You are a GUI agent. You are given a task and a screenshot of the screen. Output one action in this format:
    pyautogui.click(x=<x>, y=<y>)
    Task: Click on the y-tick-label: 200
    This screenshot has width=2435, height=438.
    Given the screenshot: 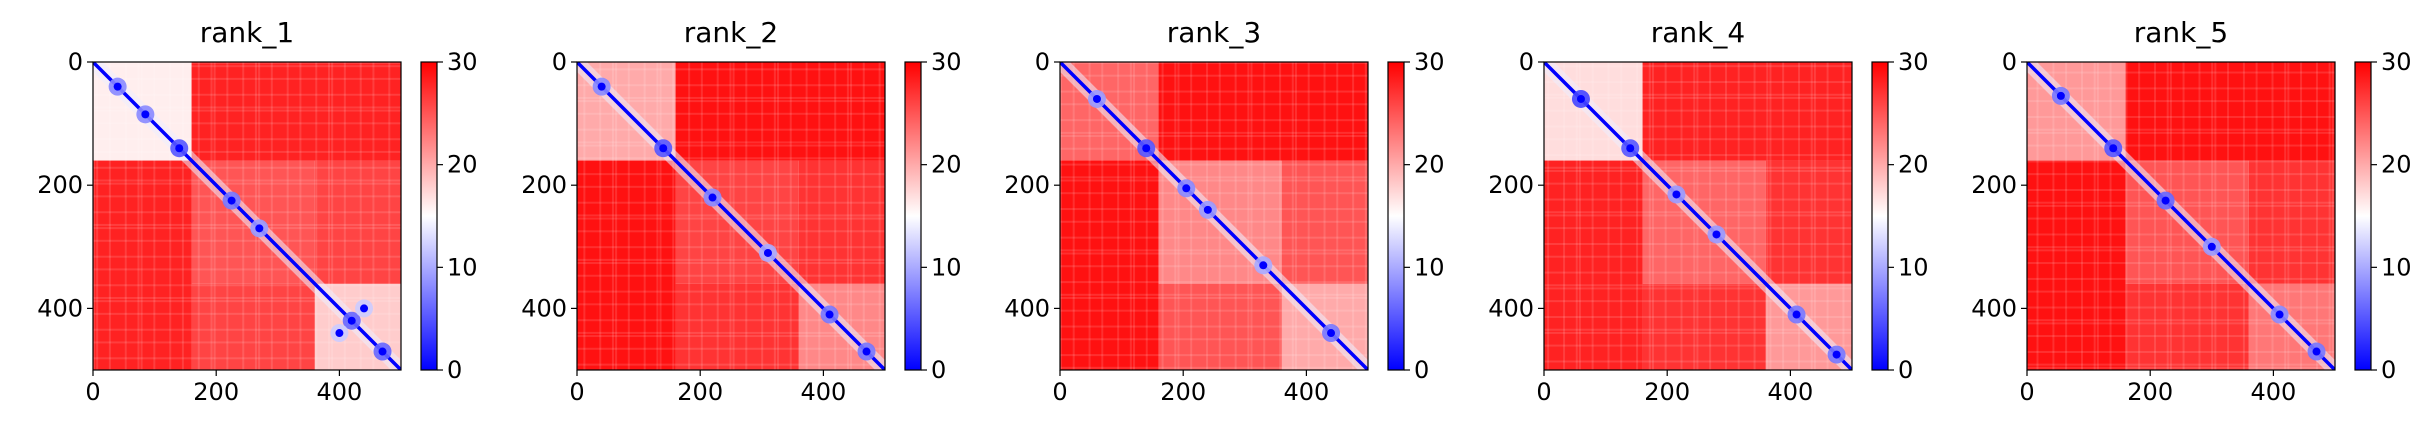 What is the action you would take?
    pyautogui.click(x=544, y=185)
    